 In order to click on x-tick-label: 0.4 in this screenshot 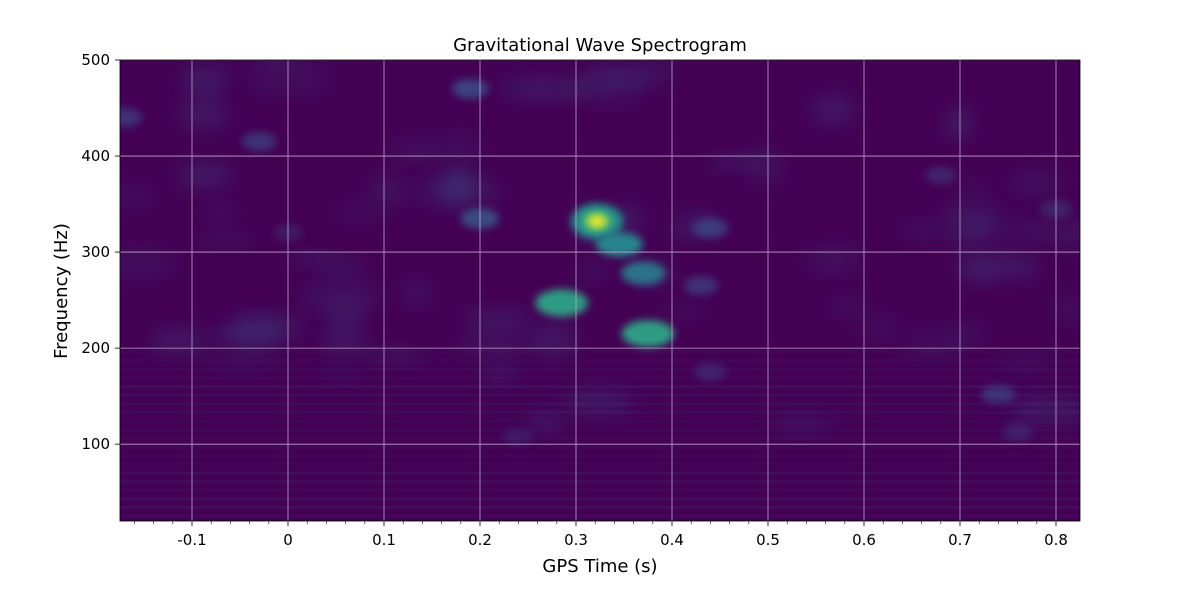, I will do `click(672, 540)`.